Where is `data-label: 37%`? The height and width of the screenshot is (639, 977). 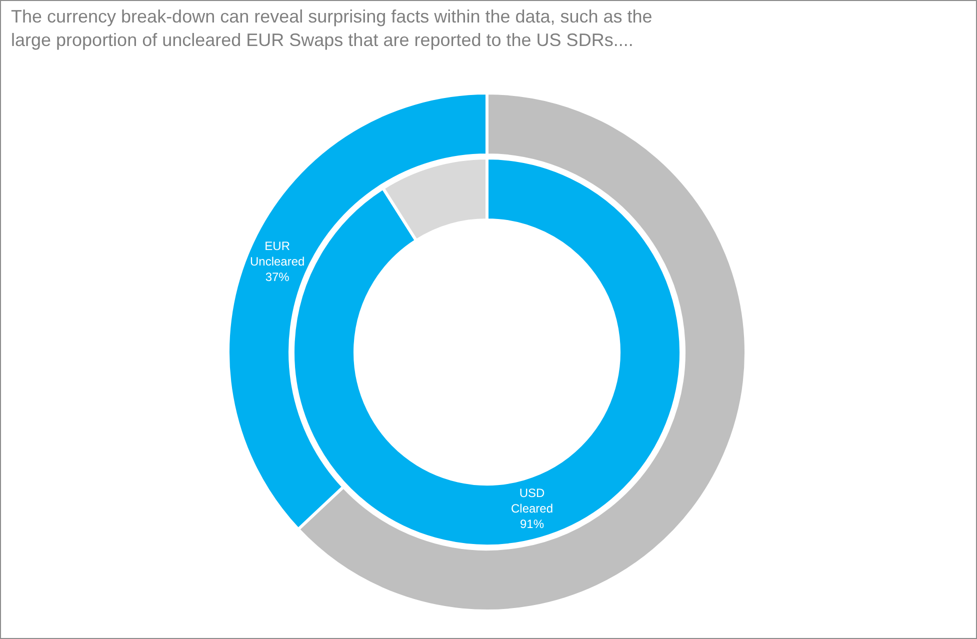
data-label: 37% is located at coordinates (277, 277).